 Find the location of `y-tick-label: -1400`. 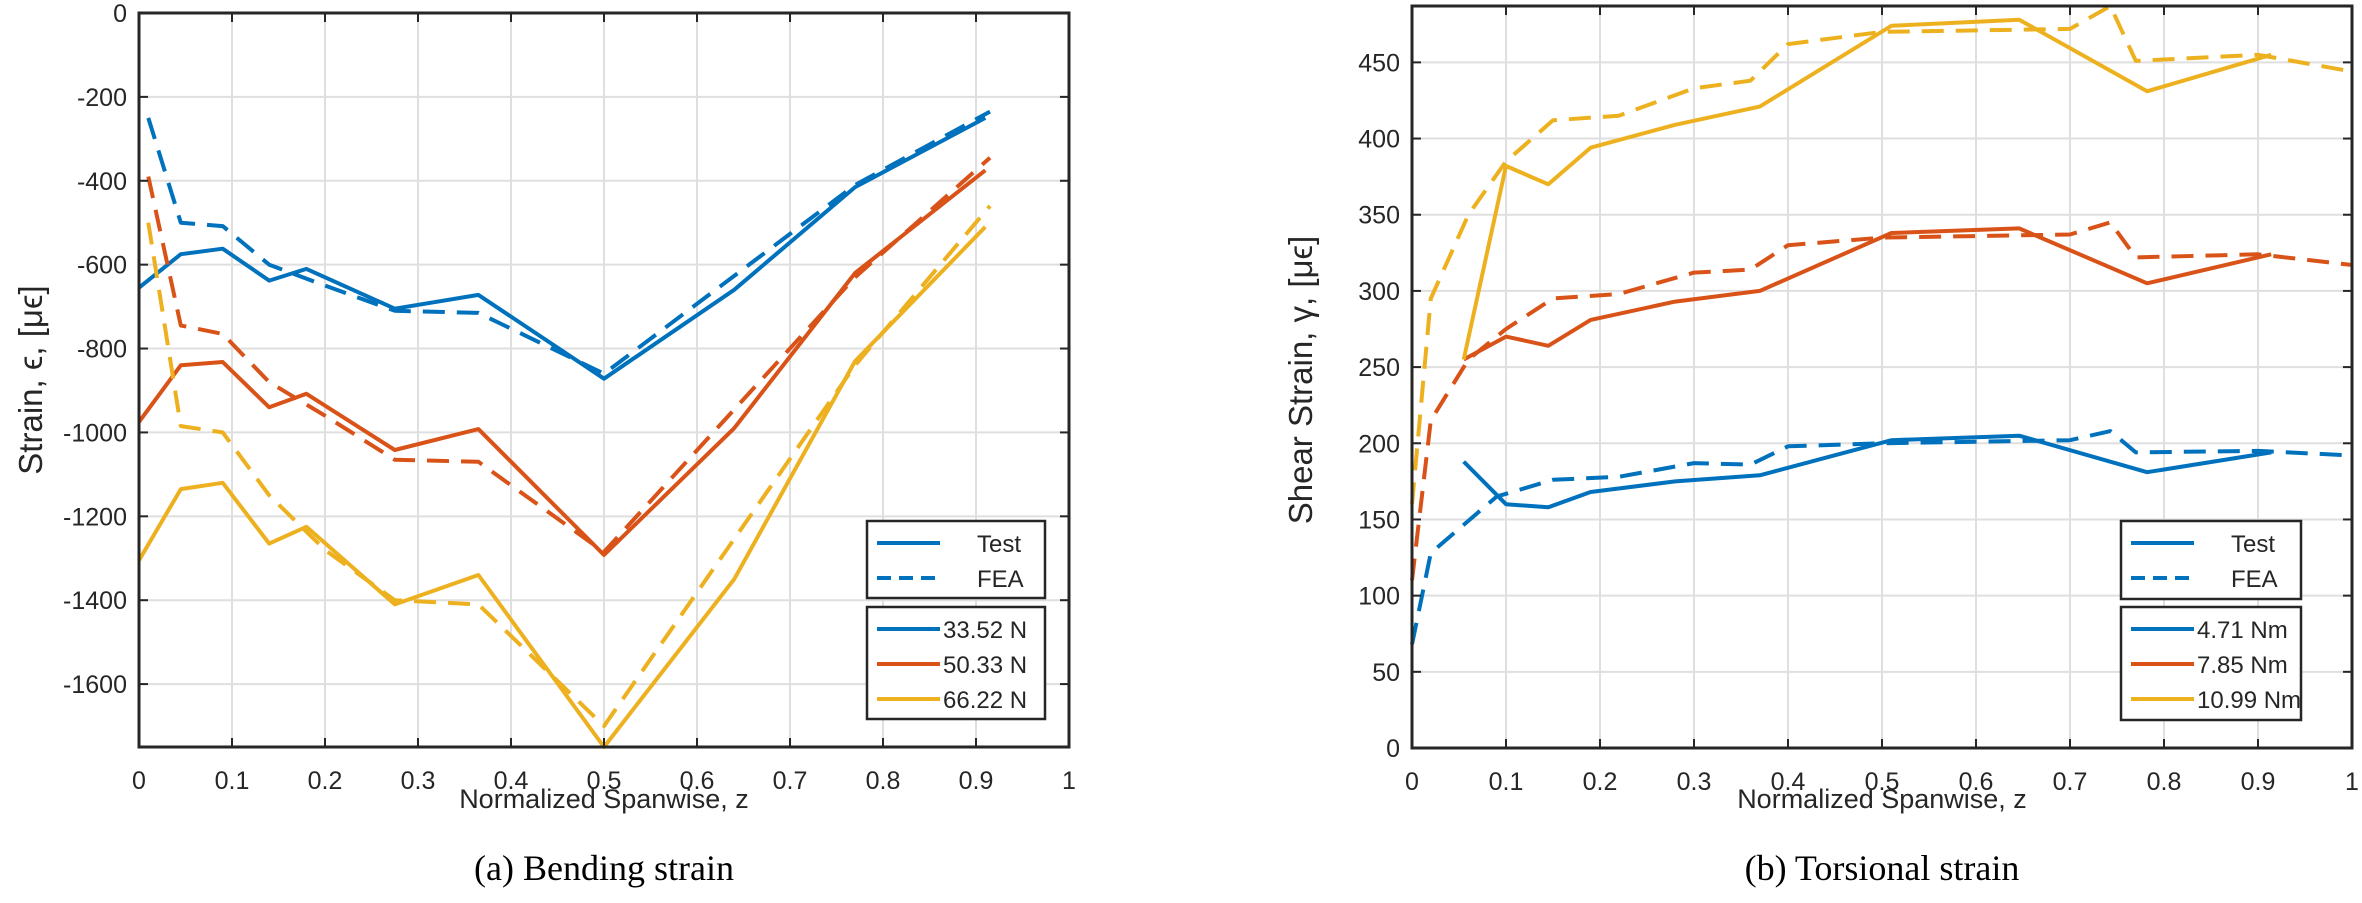

y-tick-label: -1400 is located at coordinates (95, 601).